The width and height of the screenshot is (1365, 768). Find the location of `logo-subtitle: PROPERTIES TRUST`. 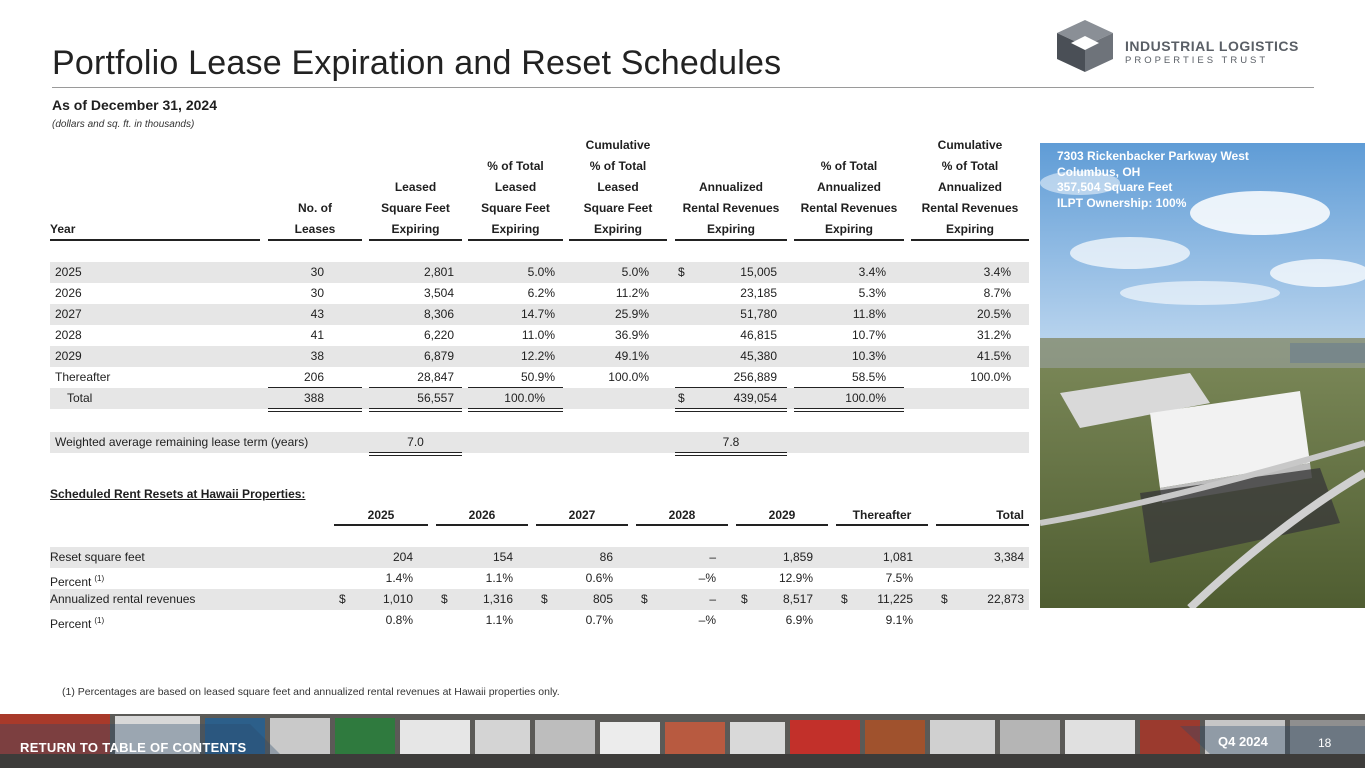

logo-subtitle: PROPERTIES TRUST is located at coordinates (1197, 60).